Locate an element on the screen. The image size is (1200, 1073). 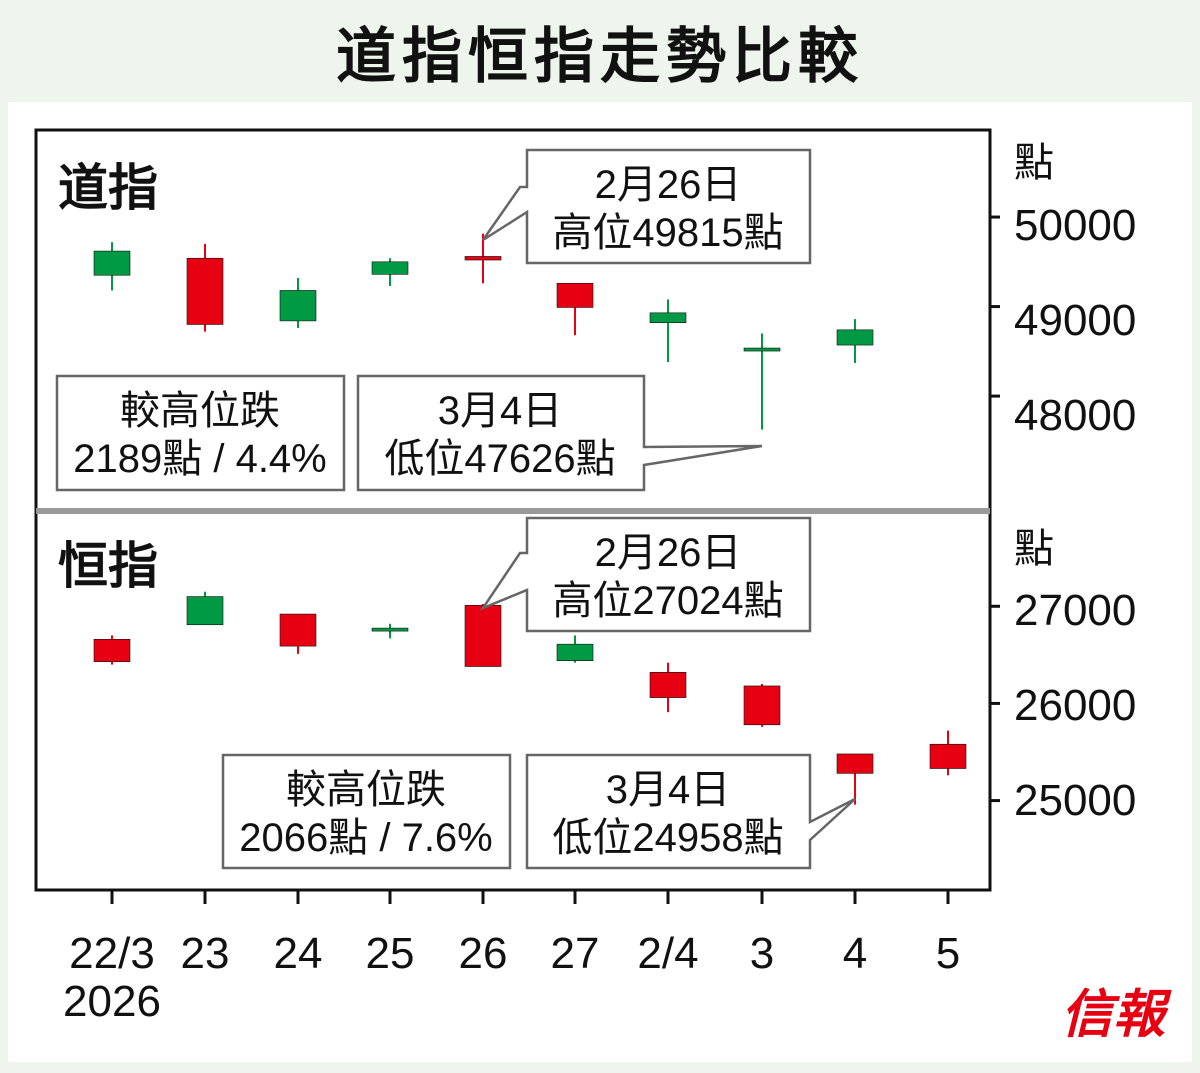
hsi-unit-label: 點 is located at coordinates (1034, 549).